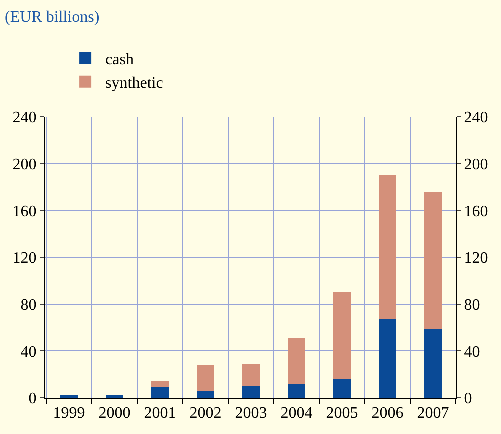 Image resolution: width=501 pixels, height=434 pixels. Describe the element at coordinates (476, 211) in the screenshot. I see `y2-tick-label: 160` at that location.